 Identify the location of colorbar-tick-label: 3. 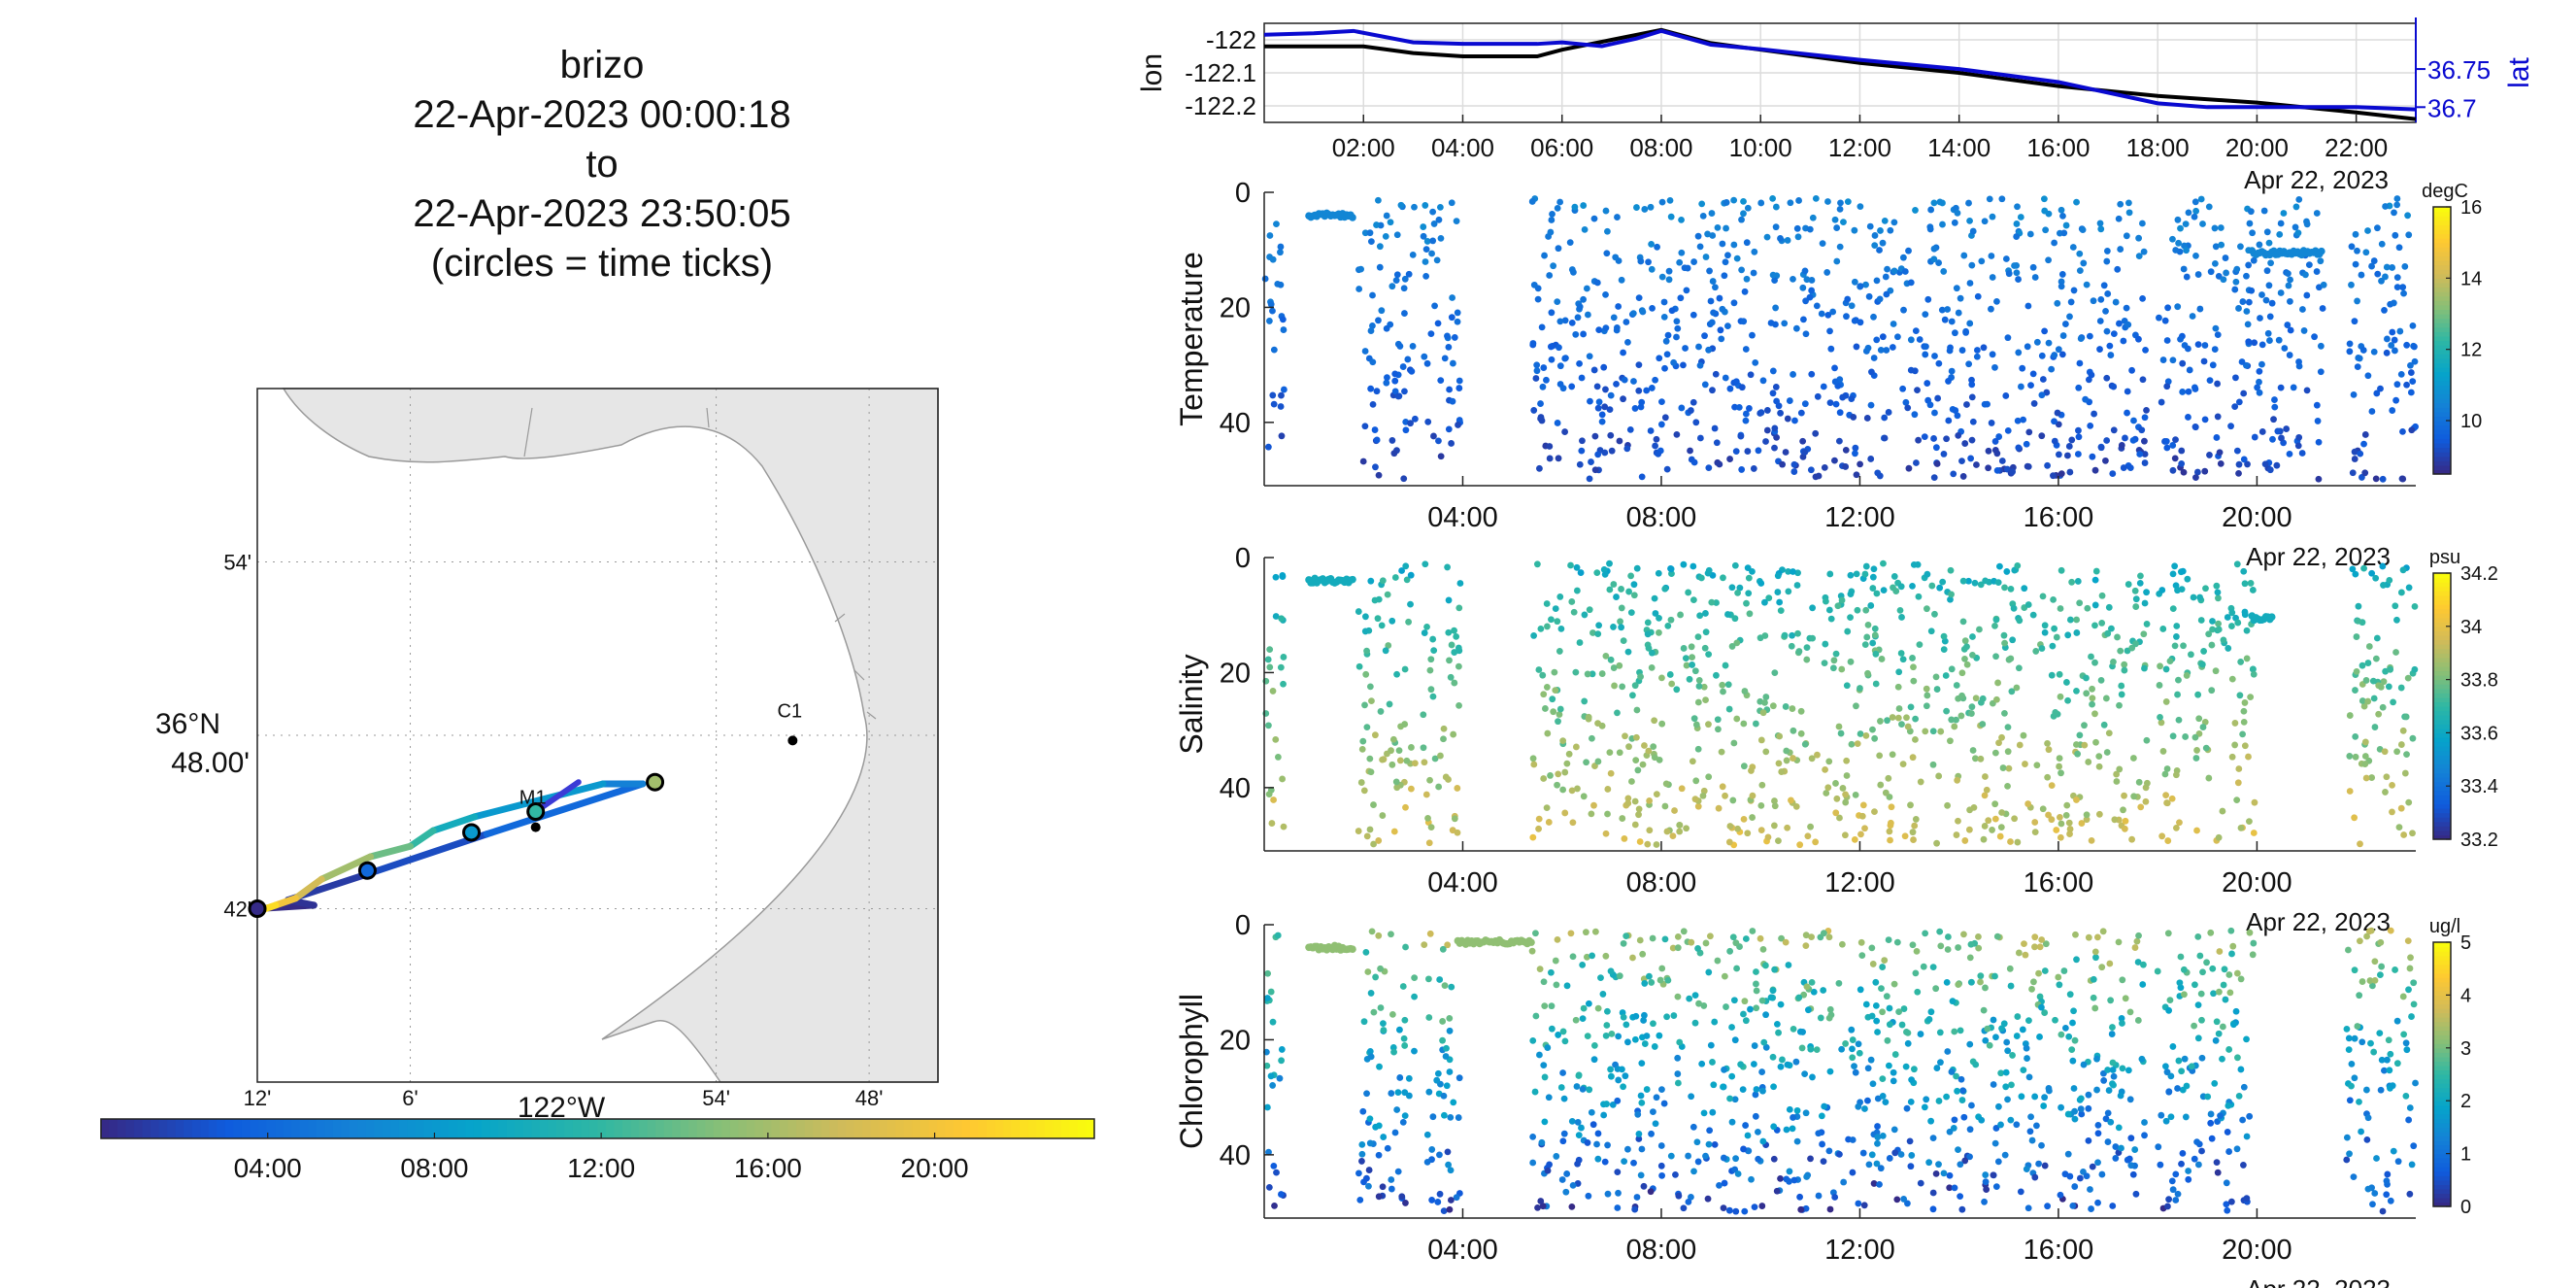
(2466, 1049).